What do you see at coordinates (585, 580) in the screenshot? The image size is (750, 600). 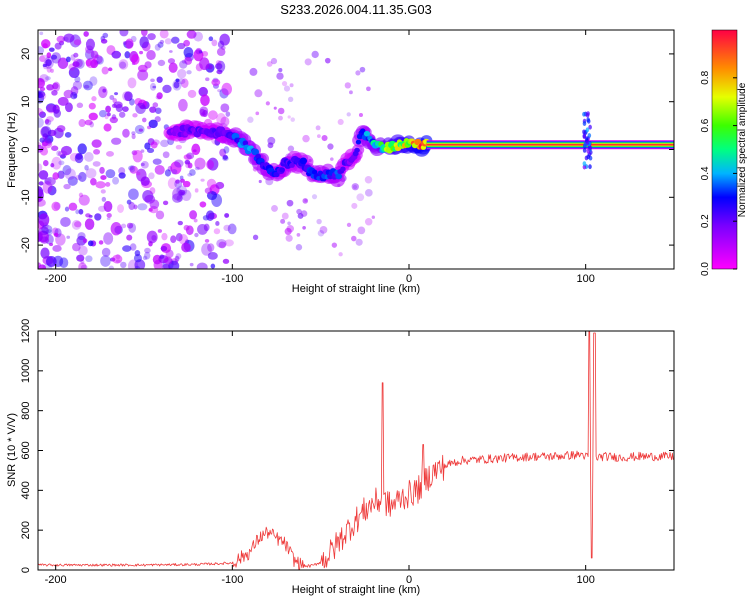 I see `snr-x-tick-label: 100` at bounding box center [585, 580].